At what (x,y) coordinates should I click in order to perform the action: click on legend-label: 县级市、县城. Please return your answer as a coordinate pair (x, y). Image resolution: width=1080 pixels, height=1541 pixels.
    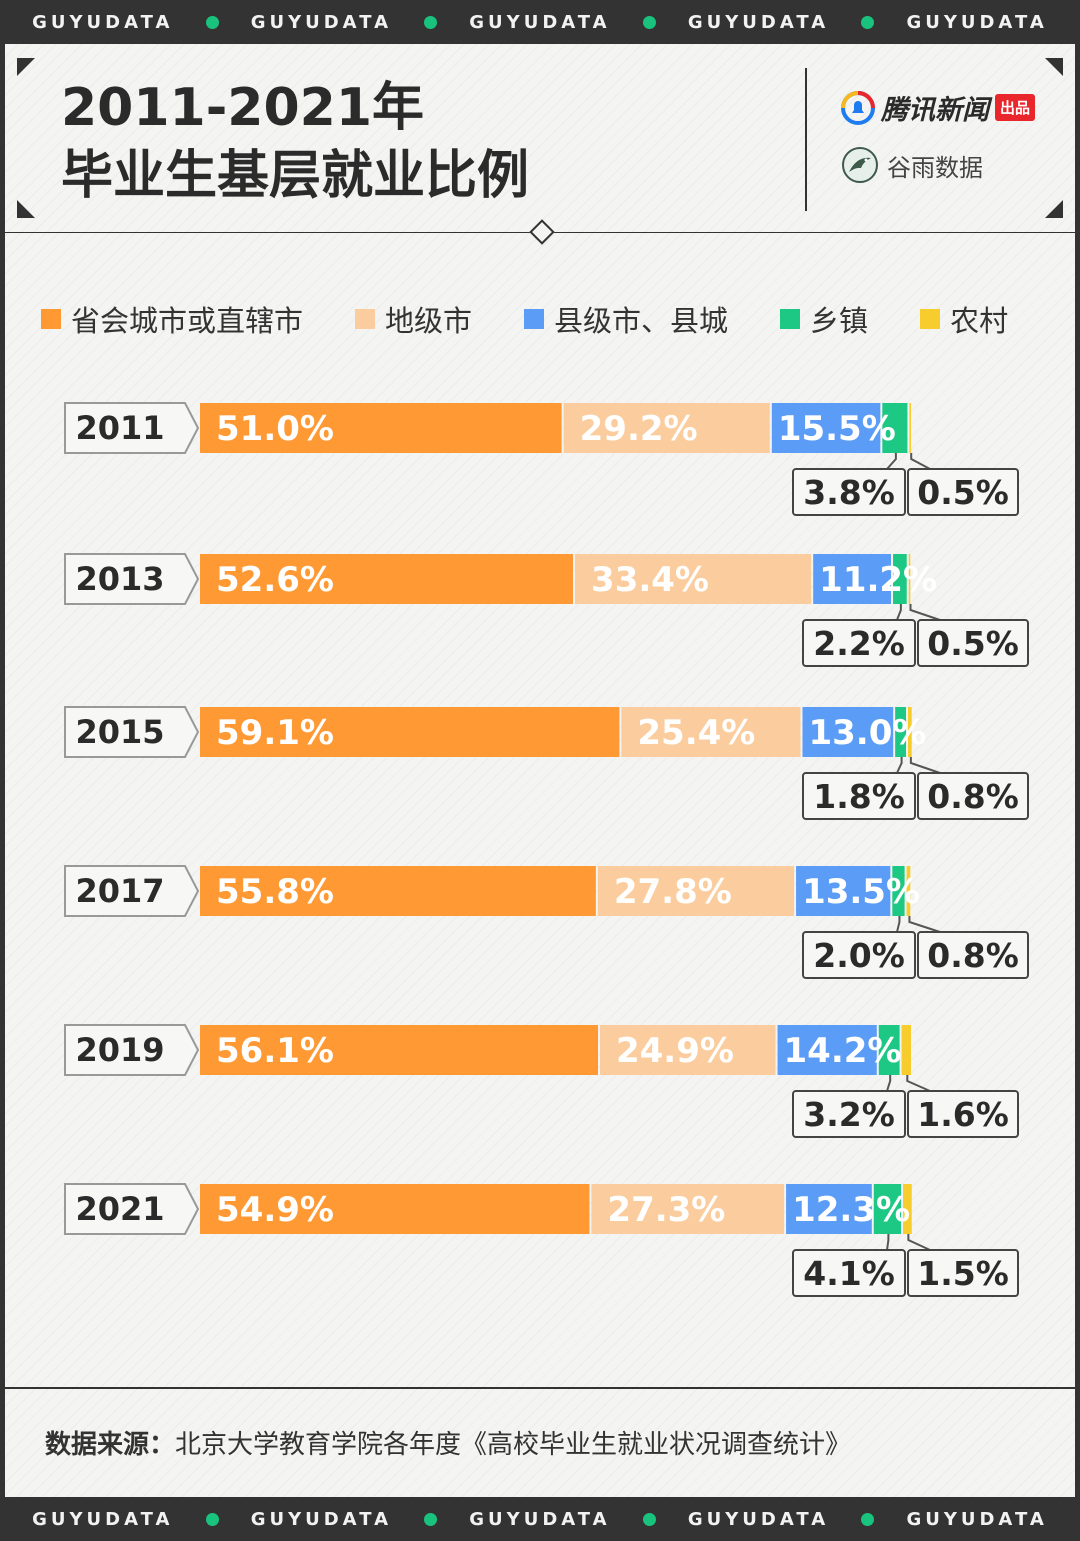
    Looking at the image, I should click on (641, 321).